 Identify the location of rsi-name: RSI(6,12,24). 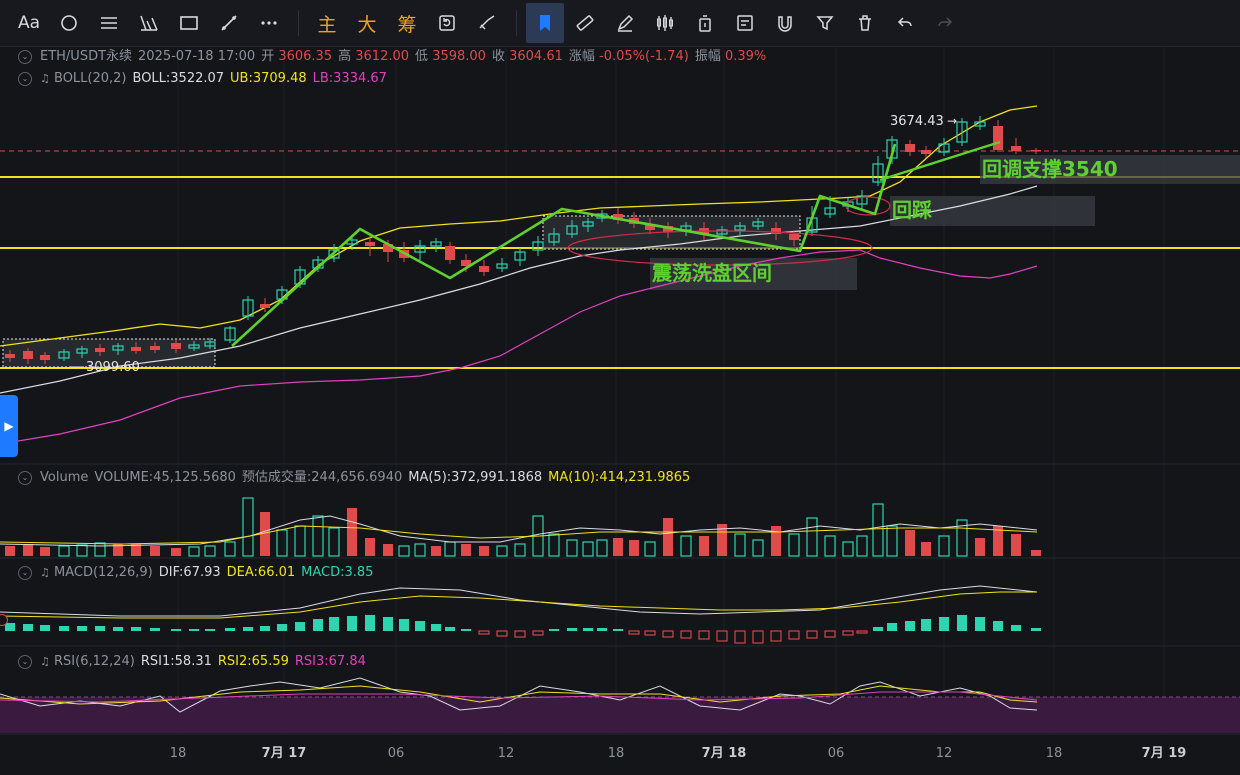
(94, 661).